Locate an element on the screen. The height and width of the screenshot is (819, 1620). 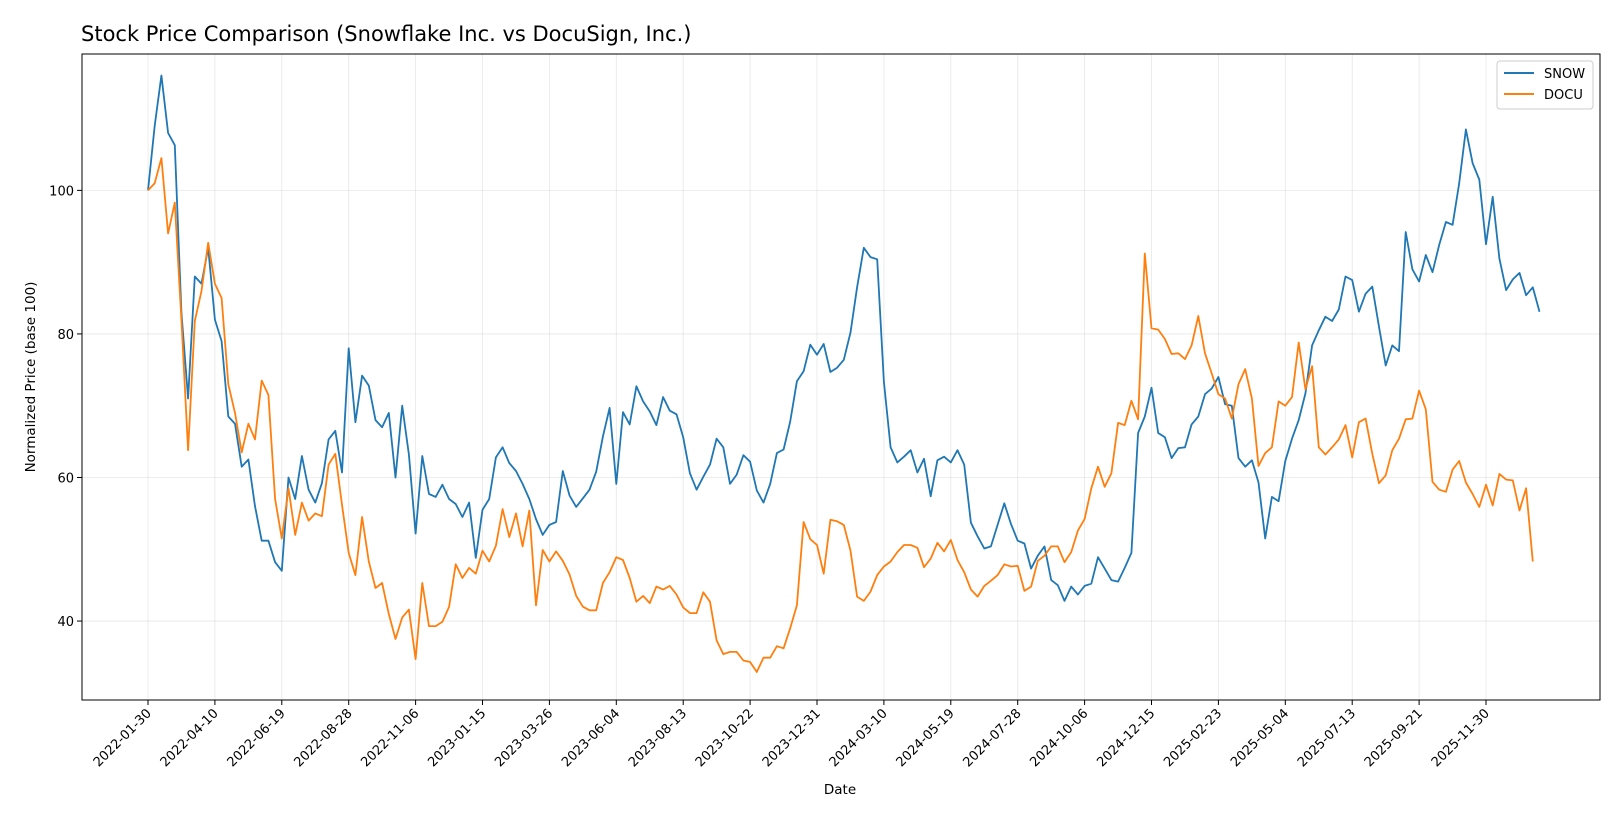
x-tick-label: 2023-06-04 is located at coordinates (591, 738).